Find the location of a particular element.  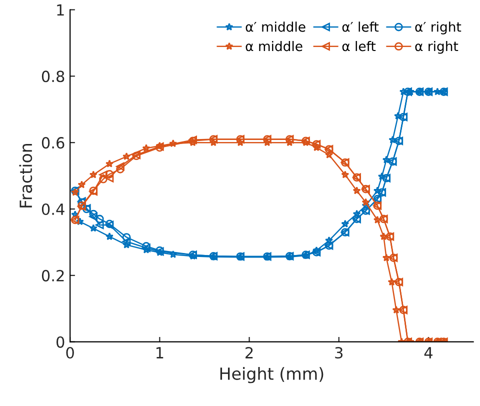

y-tick-label: 0.4 is located at coordinates (53, 209).